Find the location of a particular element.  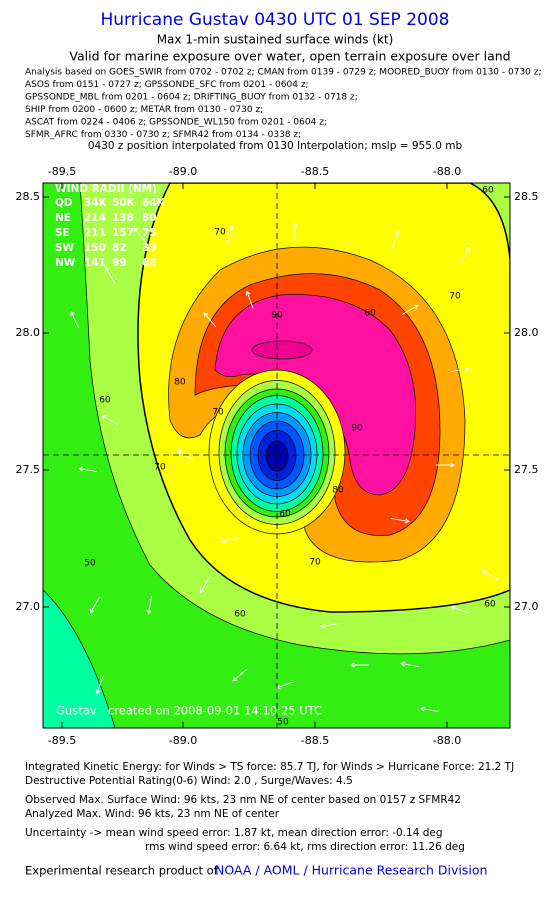

radii-cell: NE is located at coordinates (63, 218).